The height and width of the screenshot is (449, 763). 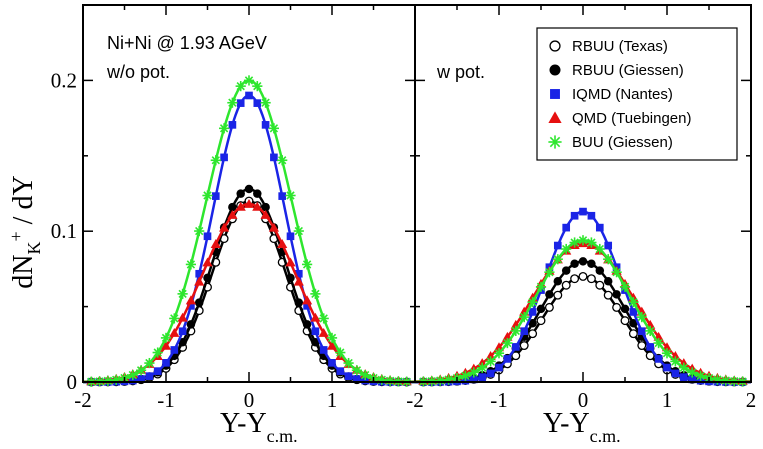 I want to click on legend-label-rbuu-texas: RBUU (Texas), so click(x=620, y=46).